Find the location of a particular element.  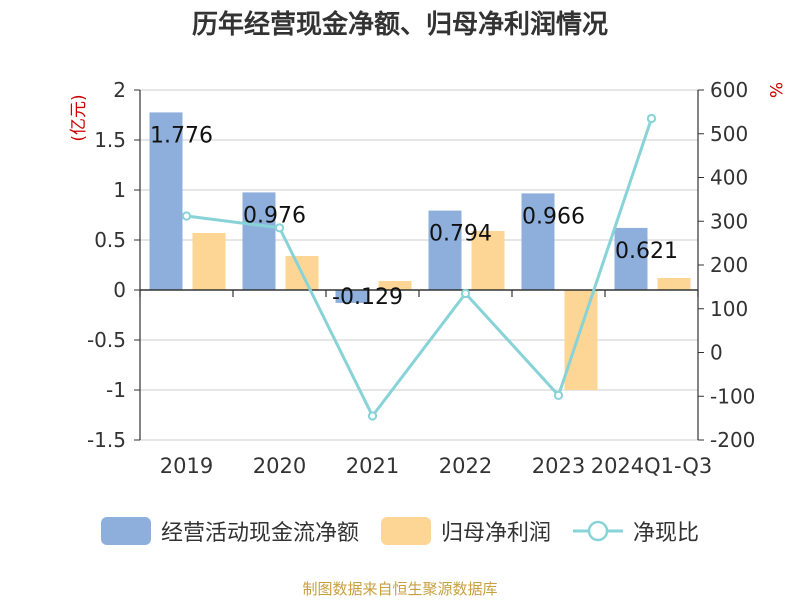

y-right-tick-label: -100 is located at coordinates (732, 396).